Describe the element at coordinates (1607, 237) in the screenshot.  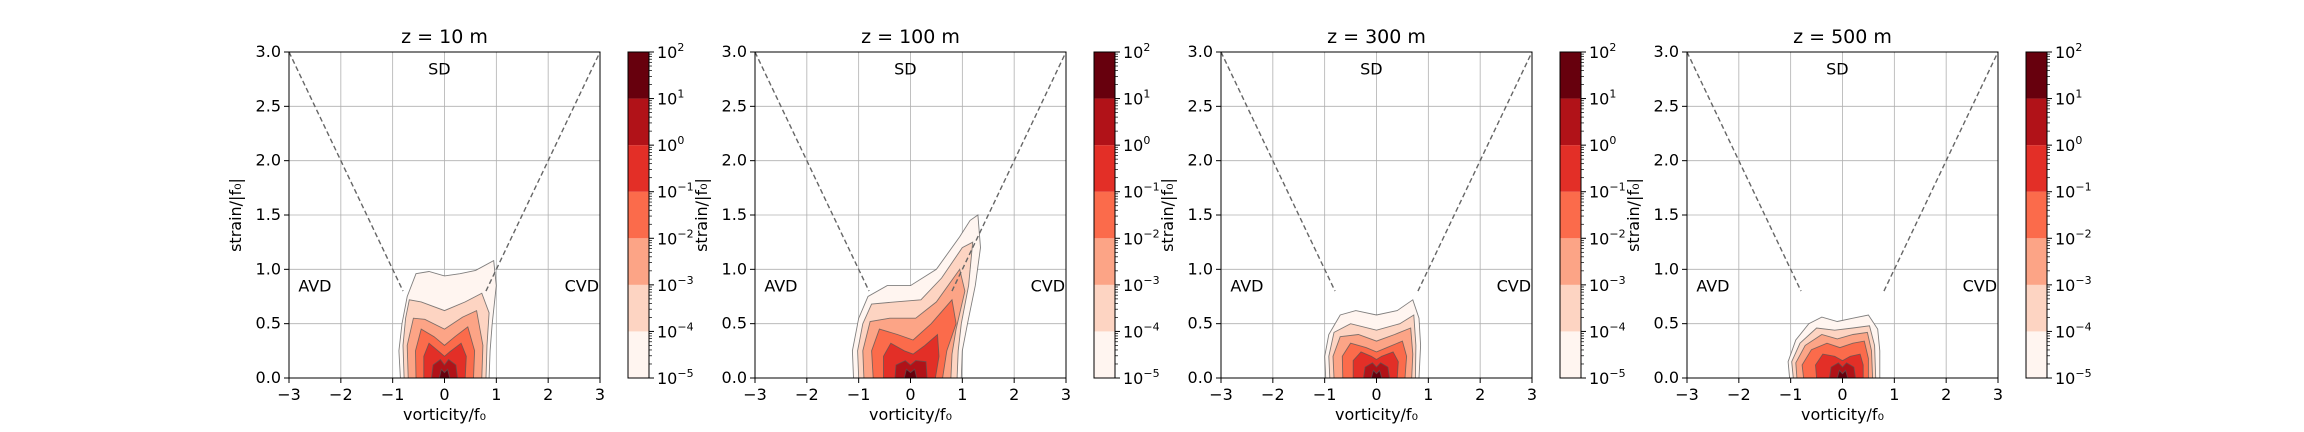
I see `colorbar-tick-label: 10⁻²` at that location.